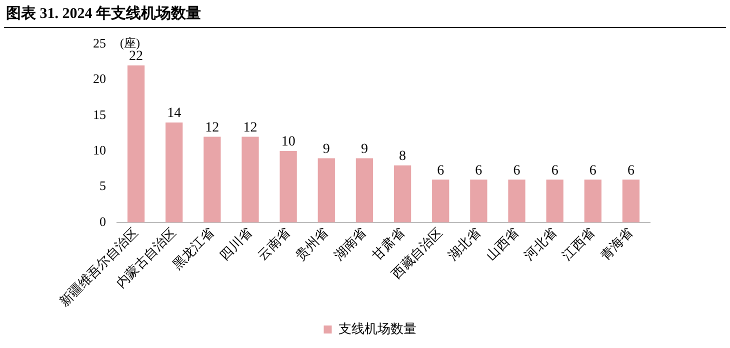  What do you see at coordinates (616, 244) in the screenshot?
I see `x-tick-label: 青海省` at bounding box center [616, 244].